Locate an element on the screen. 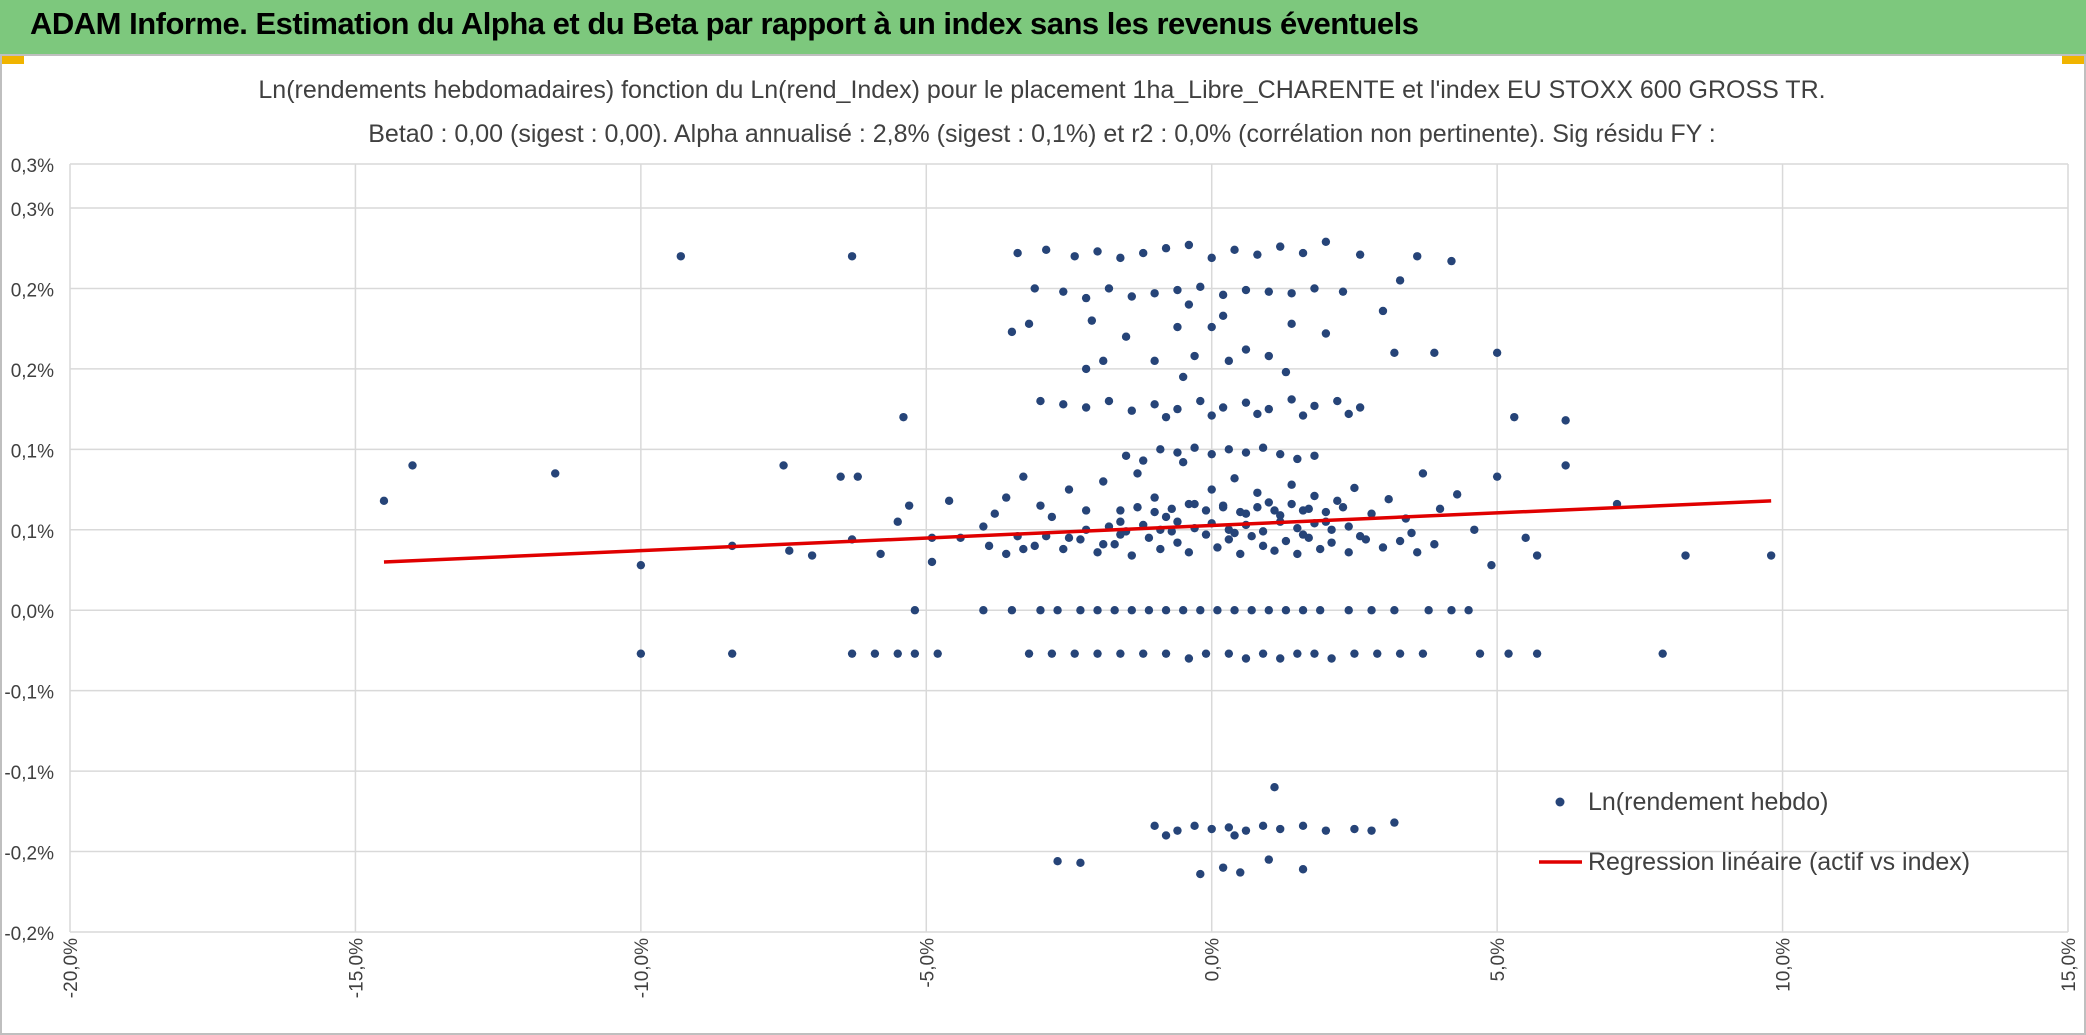 This screenshot has width=2086, height=1035. y-tick-label: -0,2% is located at coordinates (29, 854).